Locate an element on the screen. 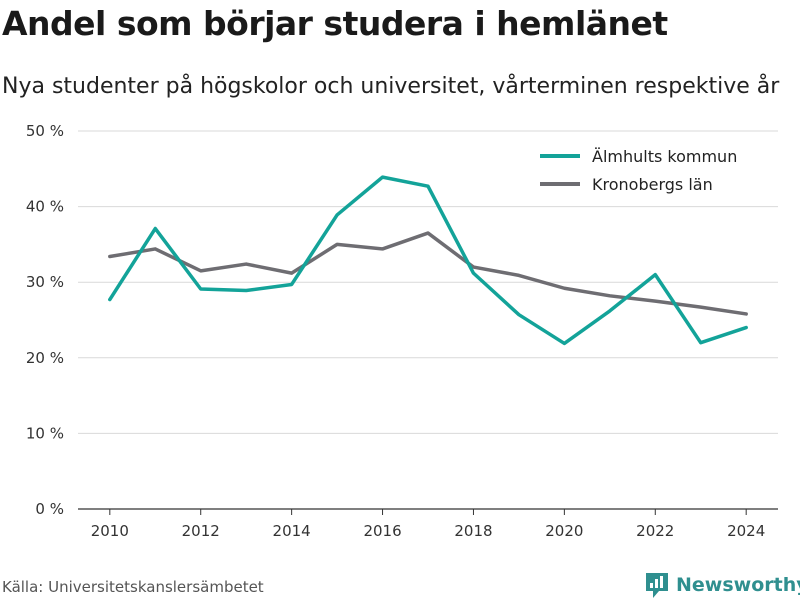 The image size is (800, 600). legend-label: Älmhults kommun is located at coordinates (664, 156).